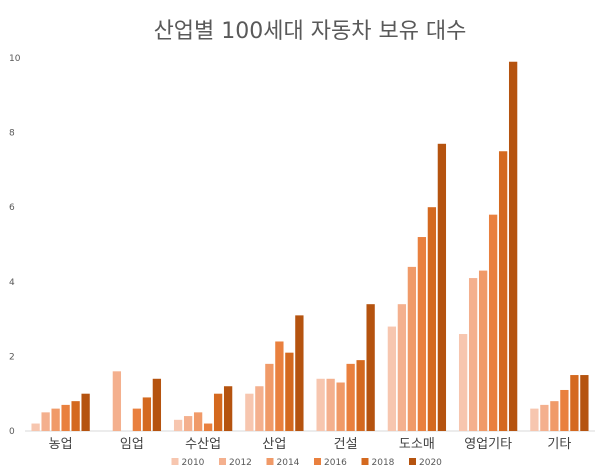  Describe the element at coordinates (132, 444) in the screenshot. I see `x-tick-label: 임업` at that location.